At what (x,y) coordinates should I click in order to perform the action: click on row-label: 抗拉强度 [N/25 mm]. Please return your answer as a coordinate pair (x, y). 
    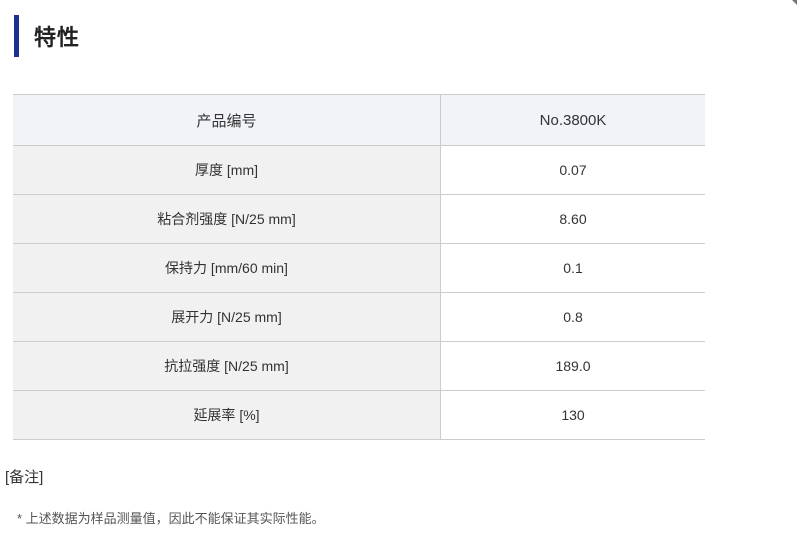
    Looking at the image, I should click on (227, 366).